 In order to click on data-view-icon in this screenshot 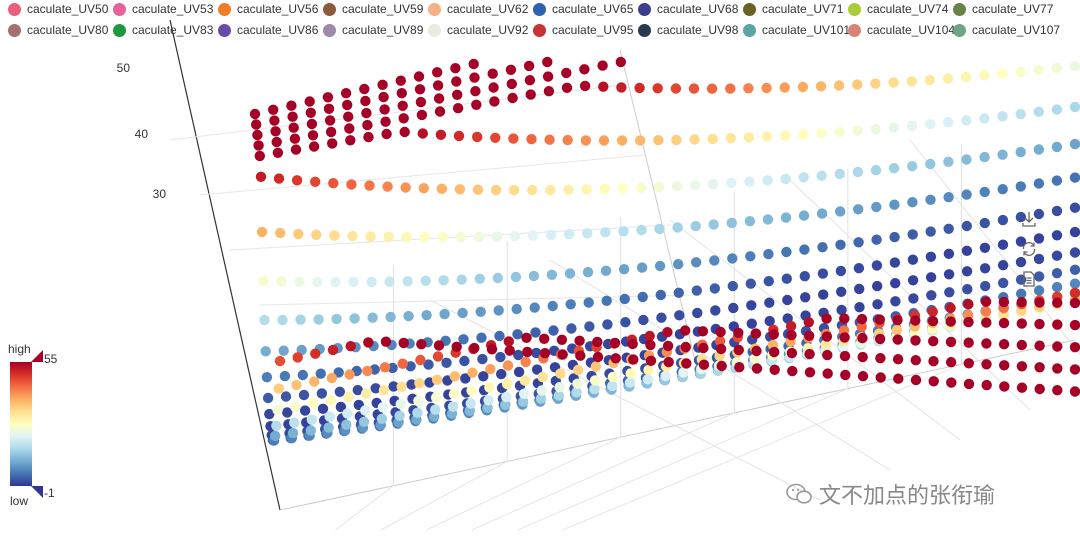, I will do `click(1029, 279)`.